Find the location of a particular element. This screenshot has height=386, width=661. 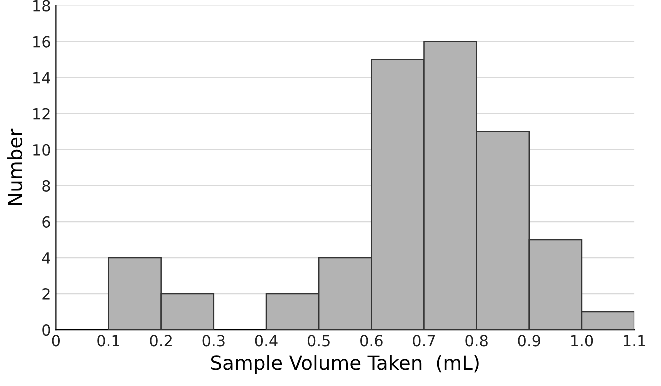

x-tick-label: 0.7 is located at coordinates (424, 341).